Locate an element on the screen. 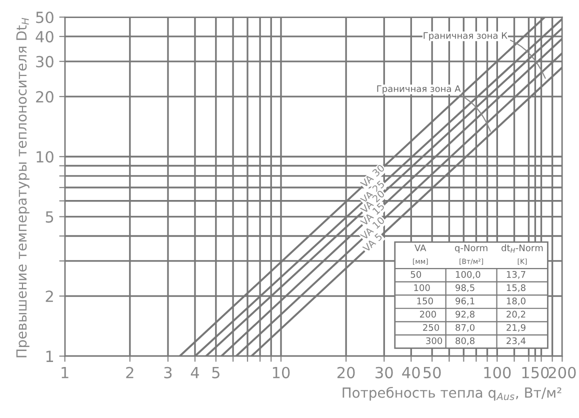 The image size is (579, 418). annotation: 20,2 is located at coordinates (516, 314).